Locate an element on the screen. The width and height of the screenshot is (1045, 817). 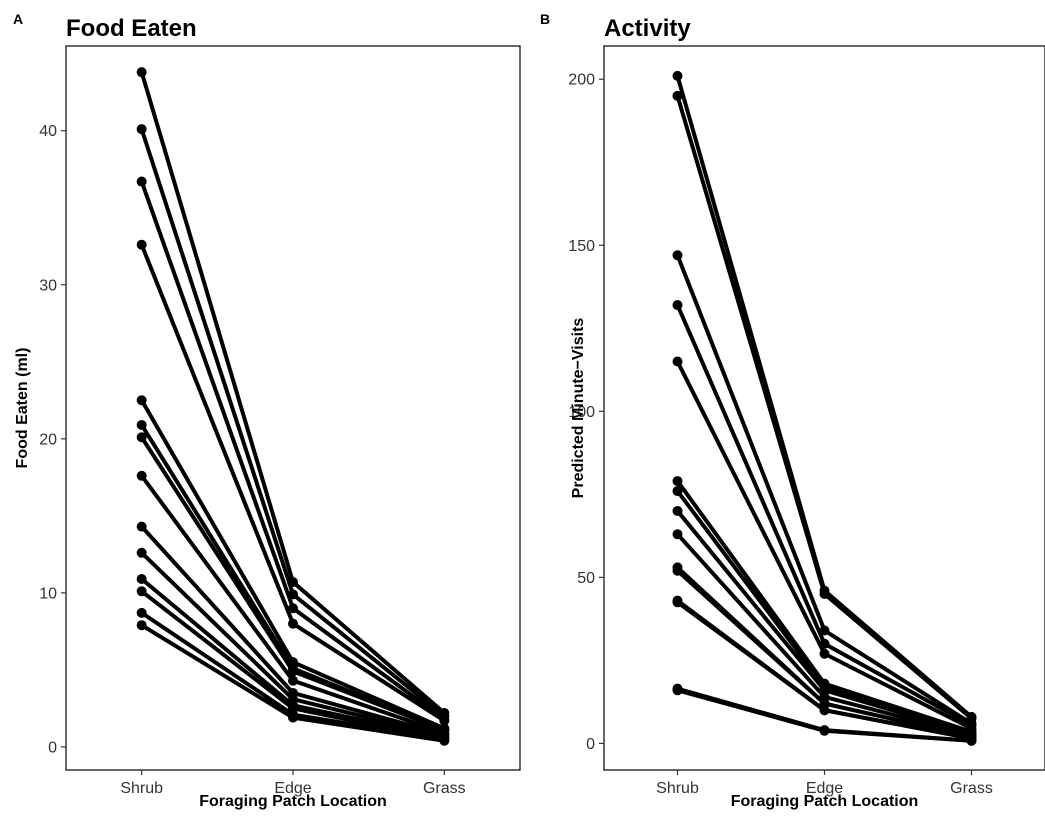
panel-tag: A is located at coordinates (18, 19).